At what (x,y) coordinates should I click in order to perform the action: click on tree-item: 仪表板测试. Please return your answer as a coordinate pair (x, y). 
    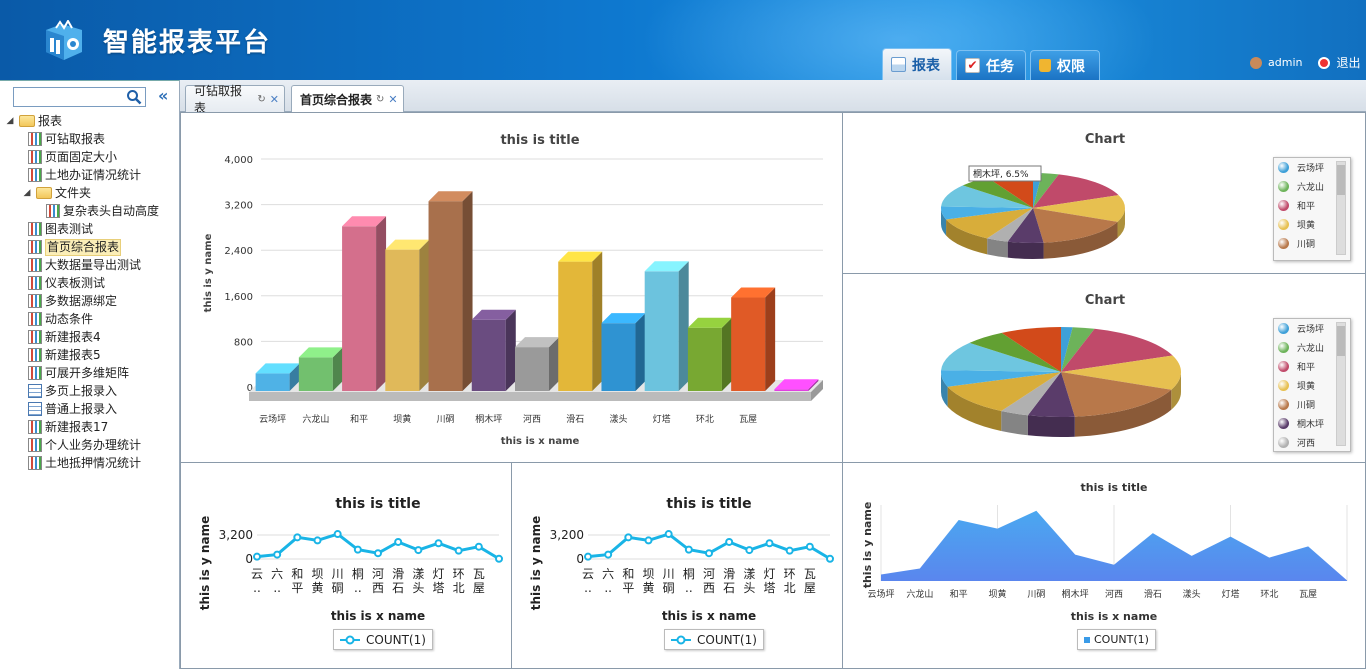
    Looking at the image, I should click on (90, 283).